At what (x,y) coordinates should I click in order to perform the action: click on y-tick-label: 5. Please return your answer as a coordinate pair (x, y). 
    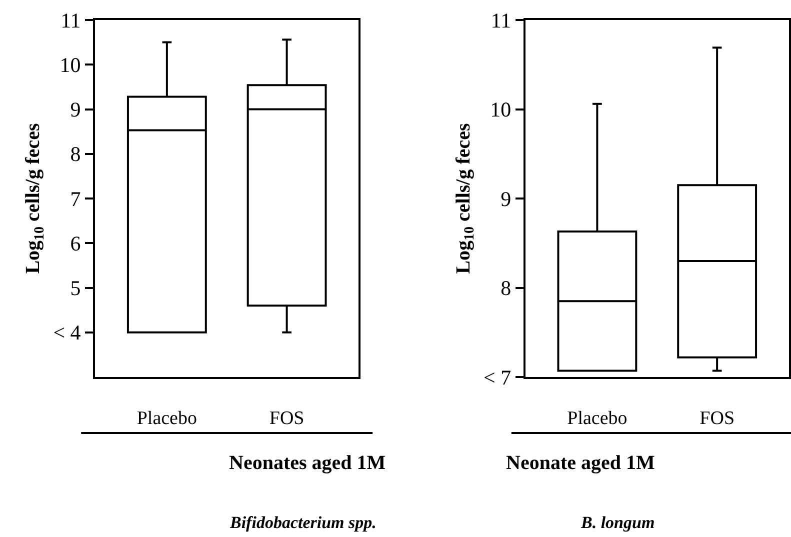
    Looking at the image, I should click on (75, 288).